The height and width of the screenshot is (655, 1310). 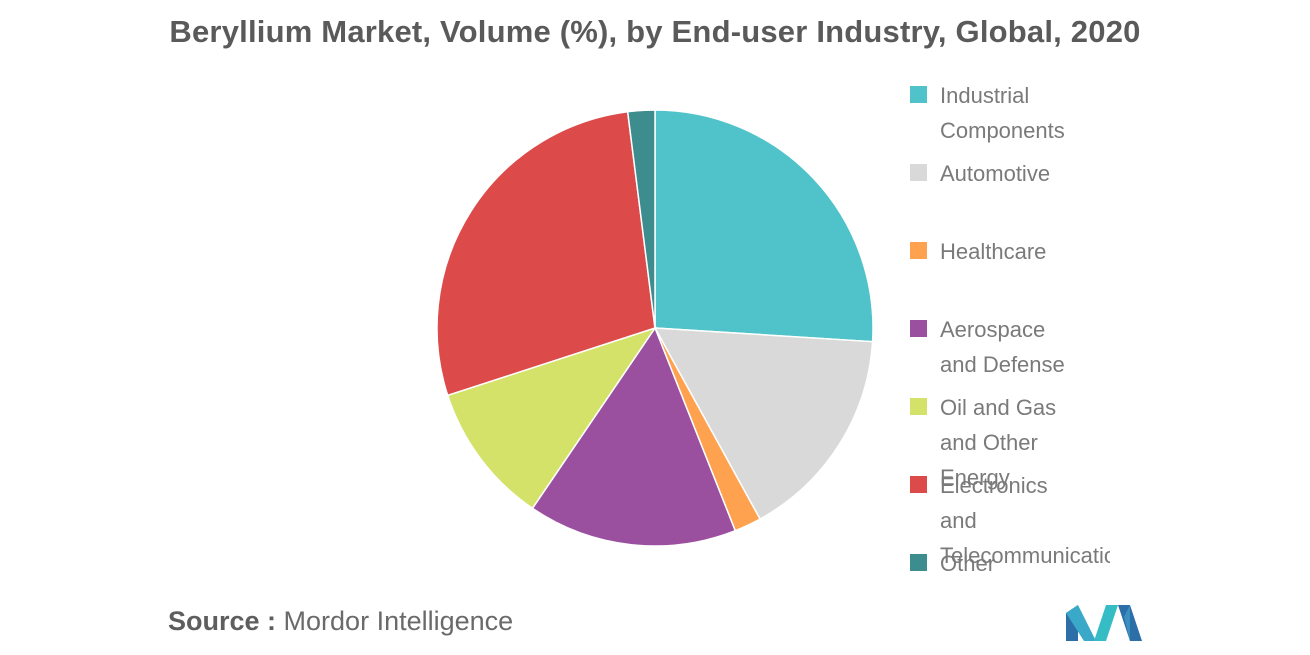 I want to click on source-prefix: Source :, so click(x=222, y=621).